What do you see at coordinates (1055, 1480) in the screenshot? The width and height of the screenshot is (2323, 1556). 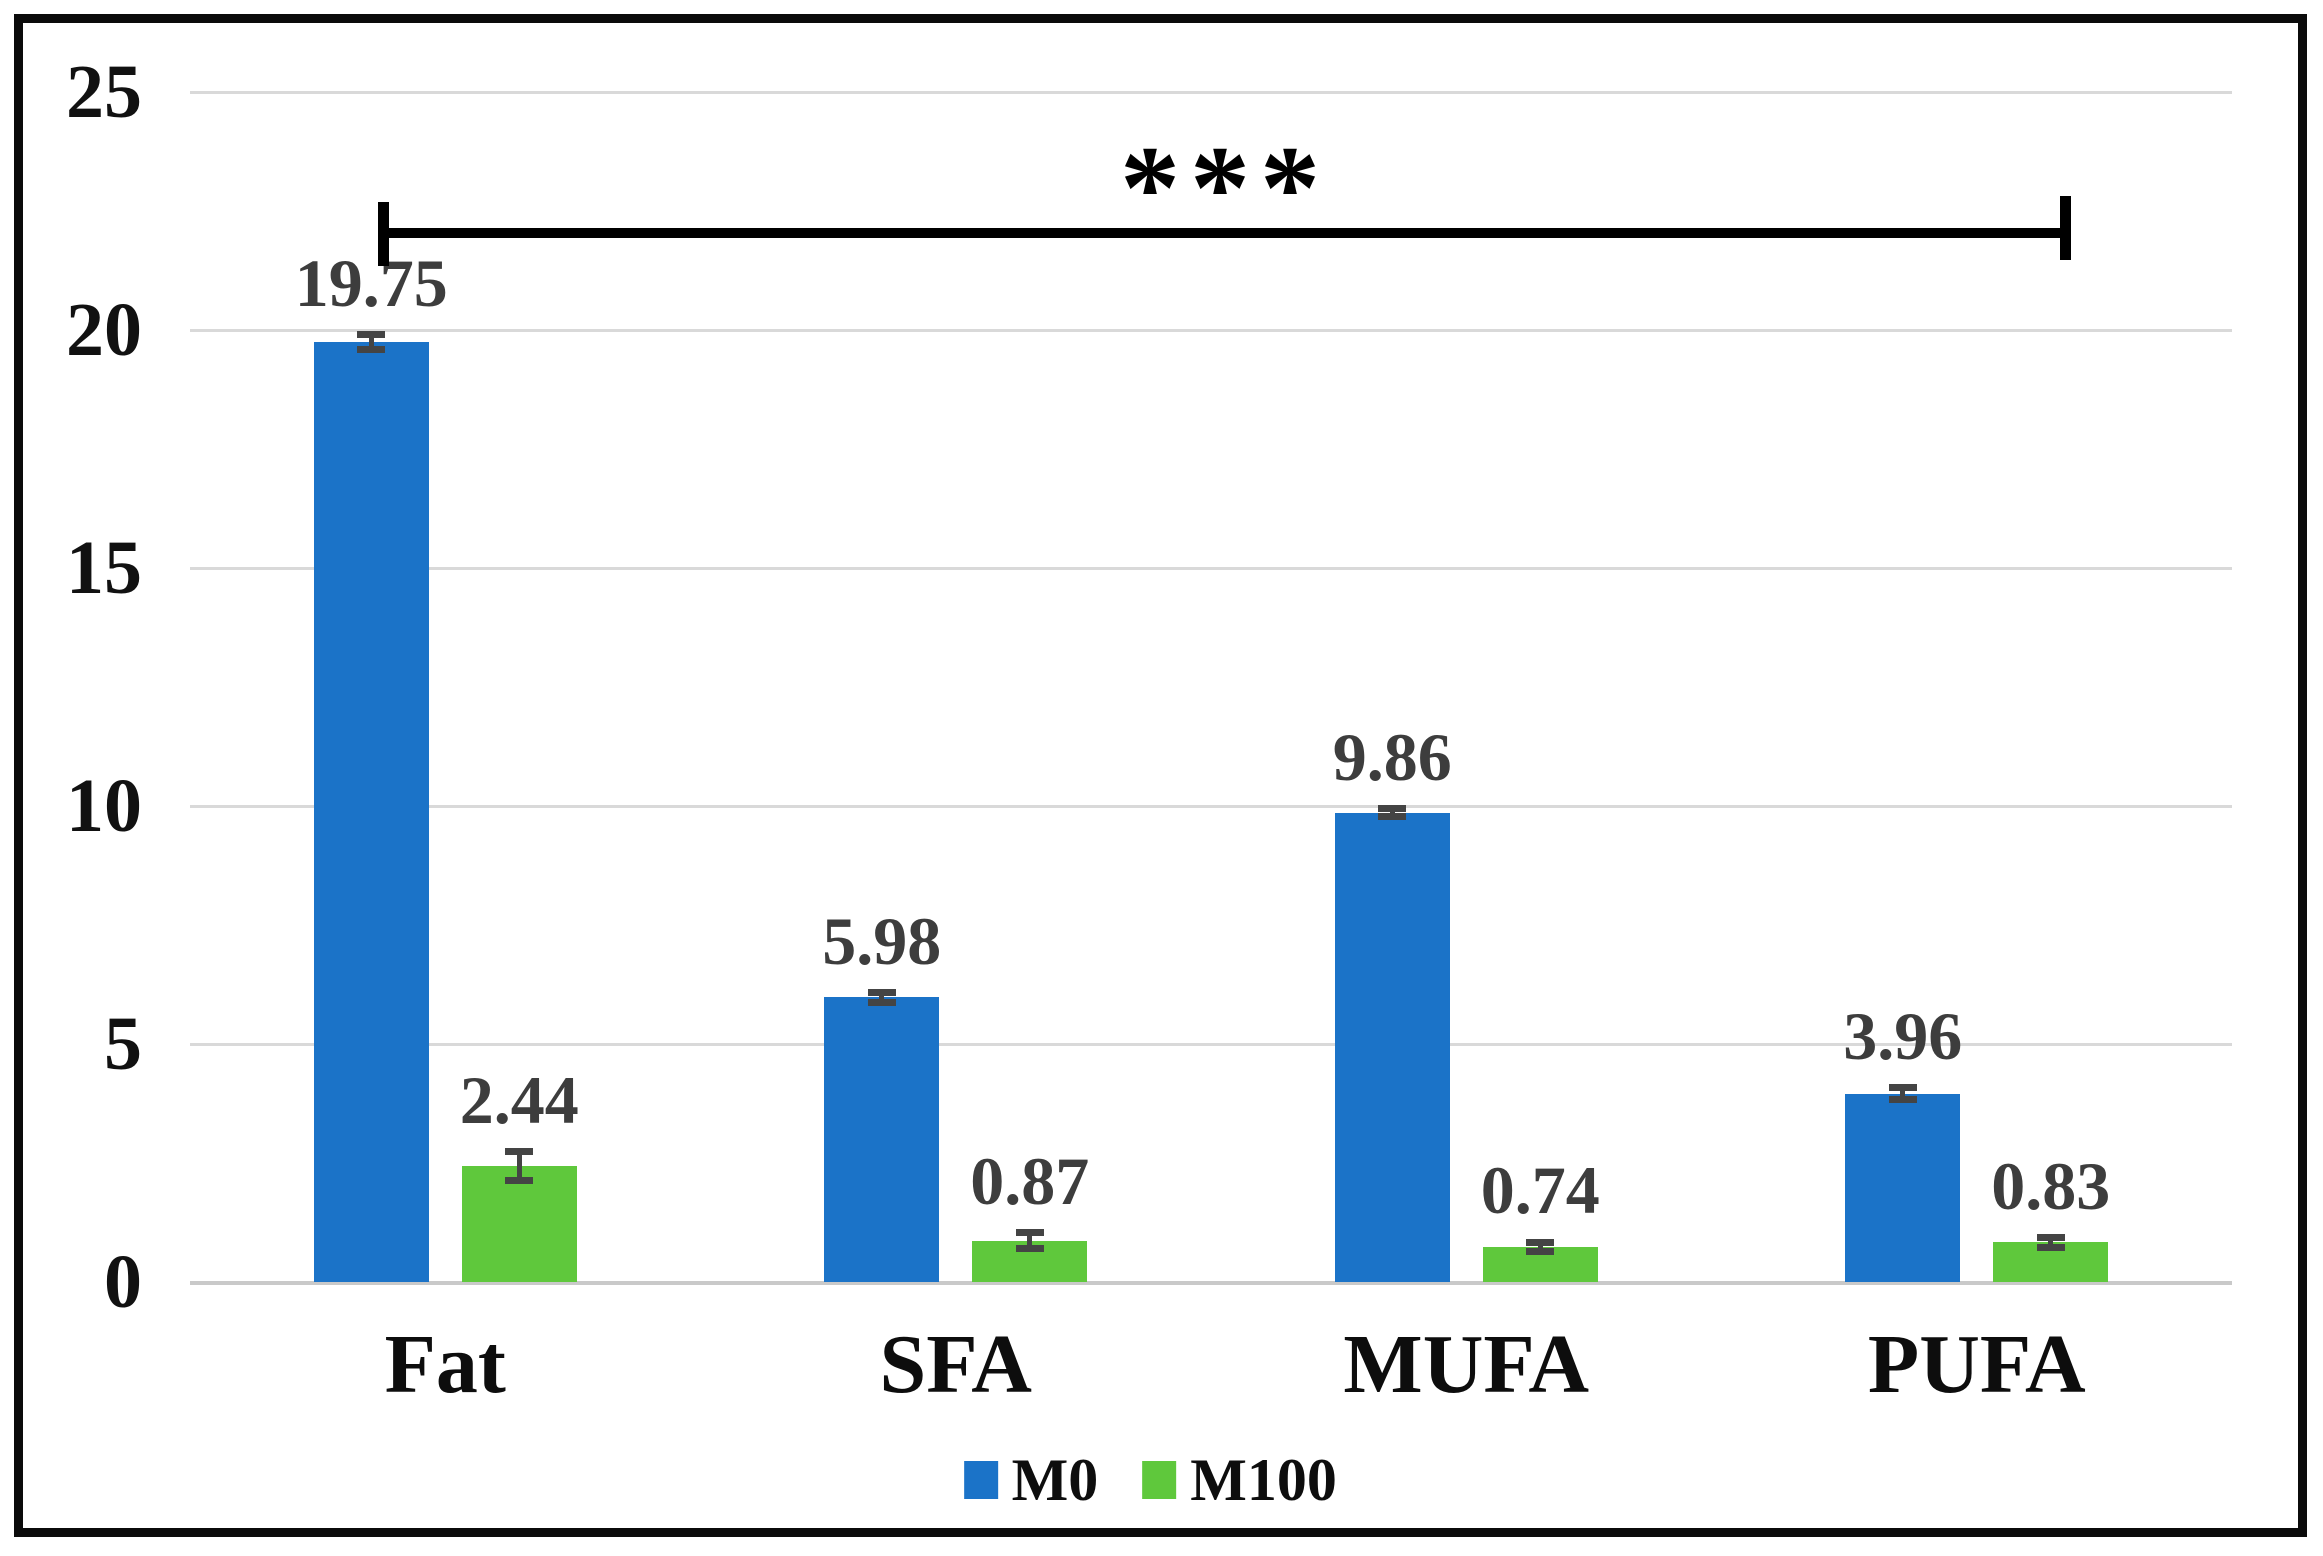 I see `legend-label-m0: M0` at bounding box center [1055, 1480].